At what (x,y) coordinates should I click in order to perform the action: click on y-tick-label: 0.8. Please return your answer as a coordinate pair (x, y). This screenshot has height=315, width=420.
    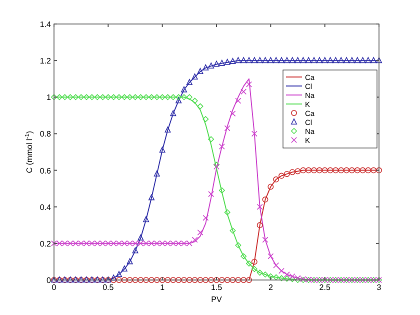
    Looking at the image, I should click on (46, 134).